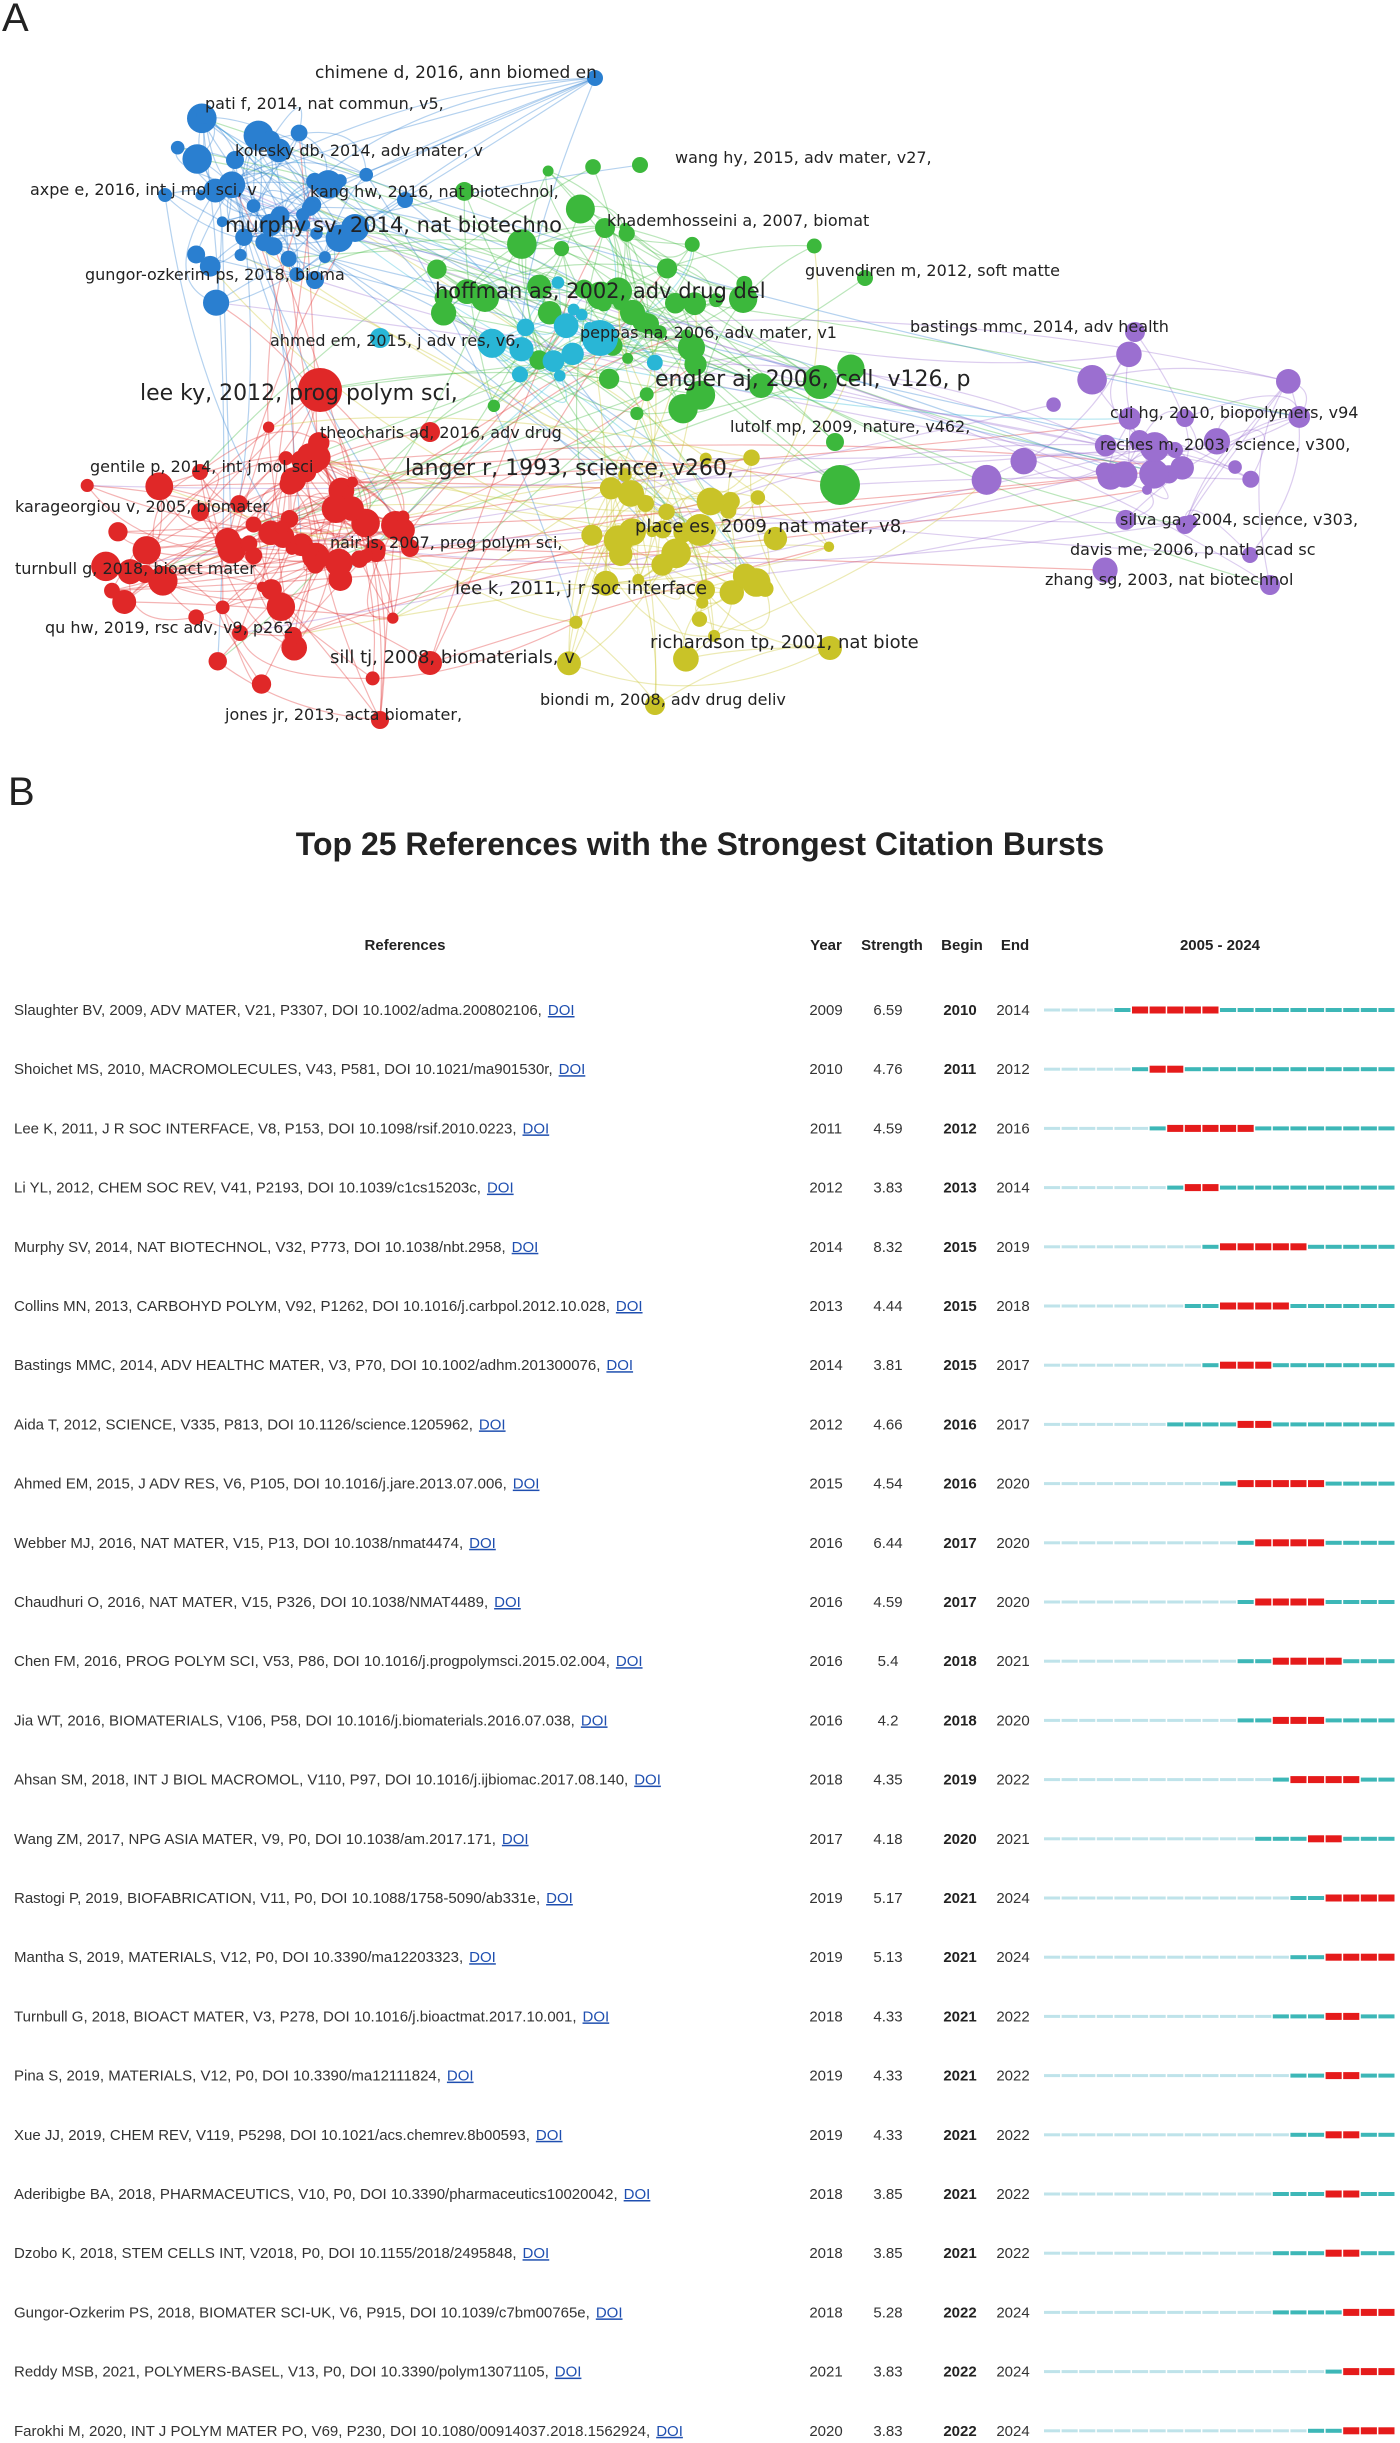 The width and height of the screenshot is (1400, 2443). What do you see at coordinates (887, 1365) in the screenshot?
I see `strength-cell: 3.81` at bounding box center [887, 1365].